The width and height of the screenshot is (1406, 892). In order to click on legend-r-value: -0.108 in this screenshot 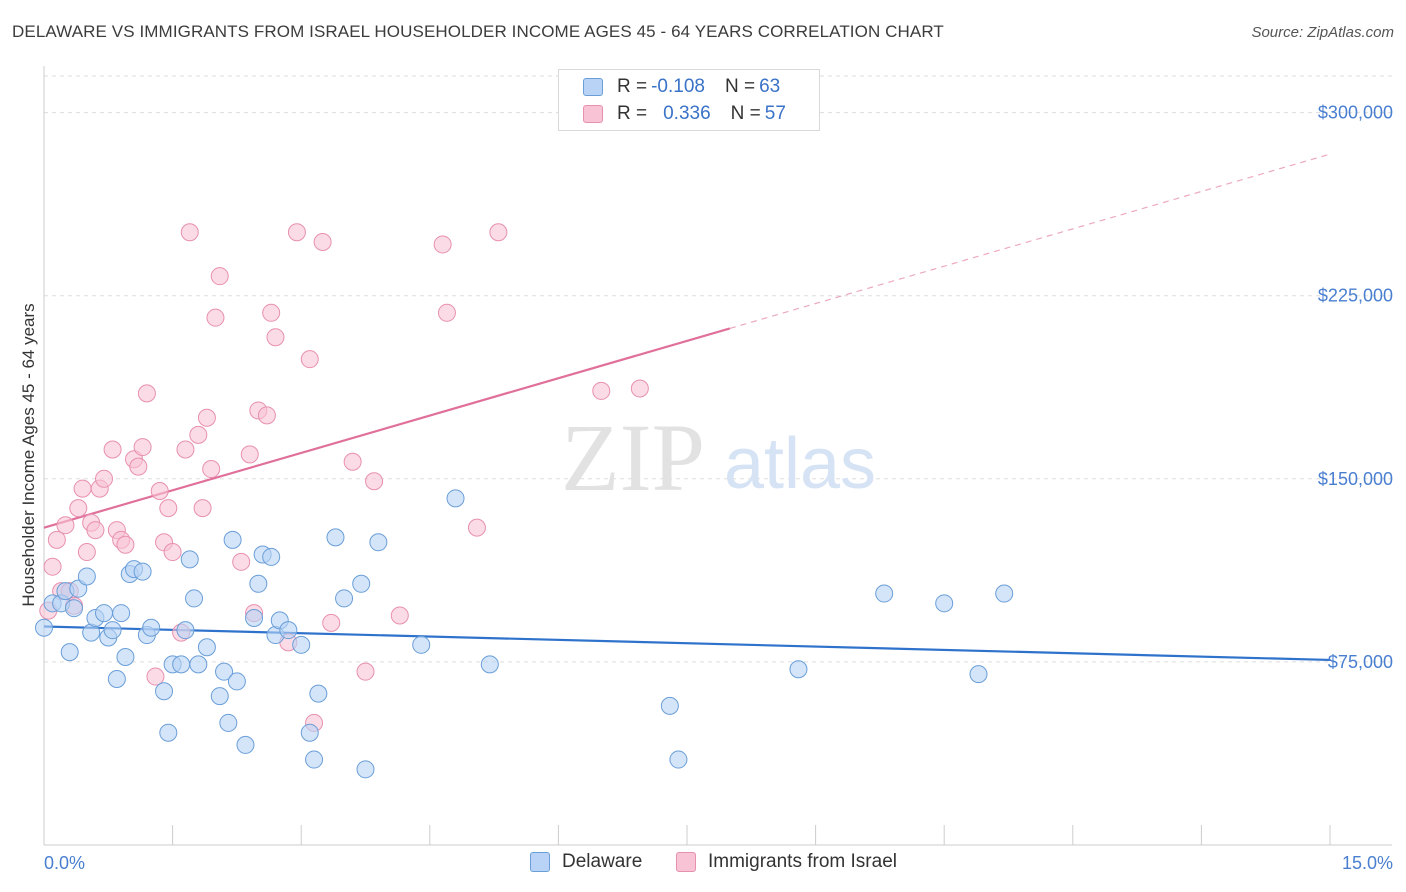, I will do `click(678, 86)`.